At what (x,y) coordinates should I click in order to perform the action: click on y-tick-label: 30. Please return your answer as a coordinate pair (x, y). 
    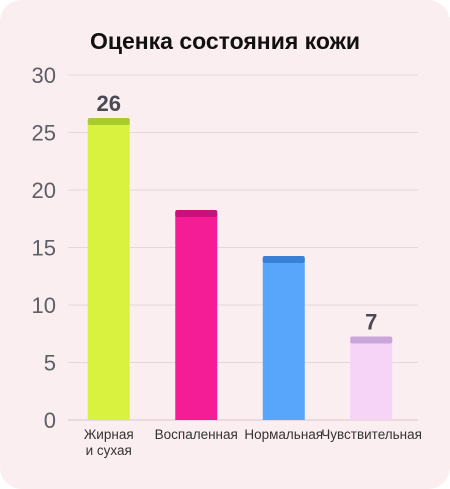
    Looking at the image, I should click on (44, 75).